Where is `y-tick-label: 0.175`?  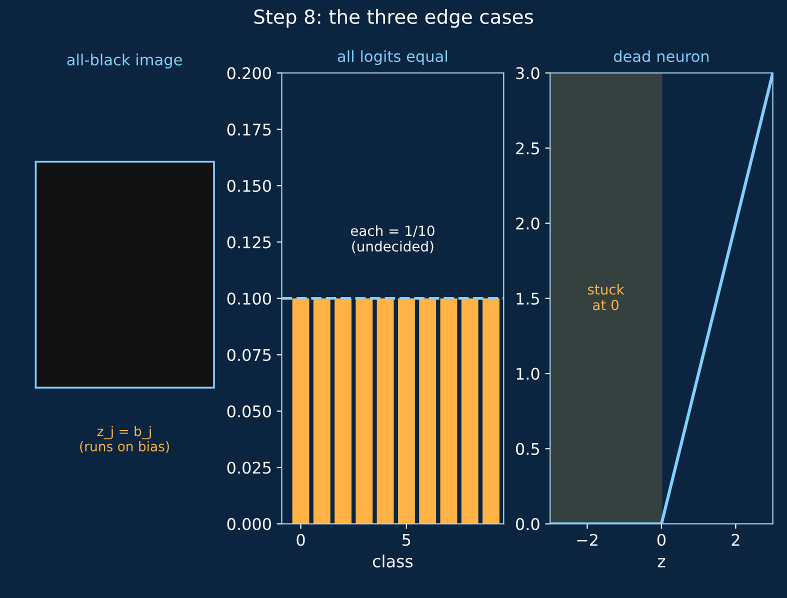 y-tick-label: 0.175 is located at coordinates (249, 130).